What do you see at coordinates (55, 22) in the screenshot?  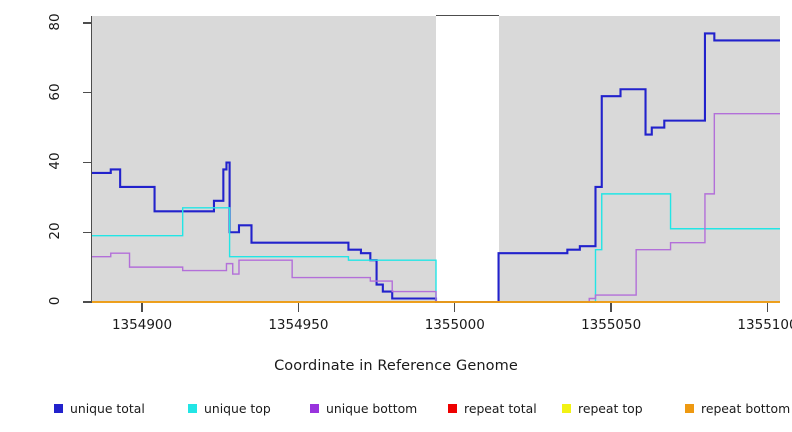 I see `y-tick-label: 80` at bounding box center [55, 22].